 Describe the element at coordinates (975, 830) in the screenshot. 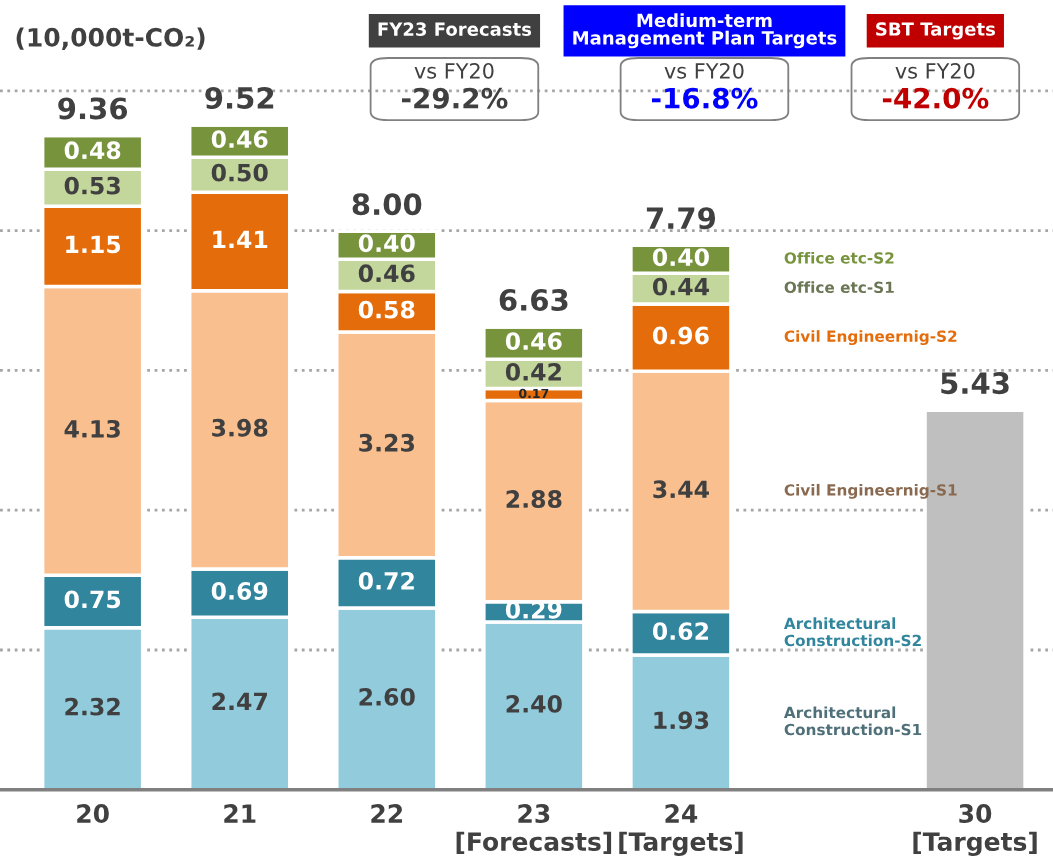

I see `x-tick-label: 30 [Targets]` at that location.